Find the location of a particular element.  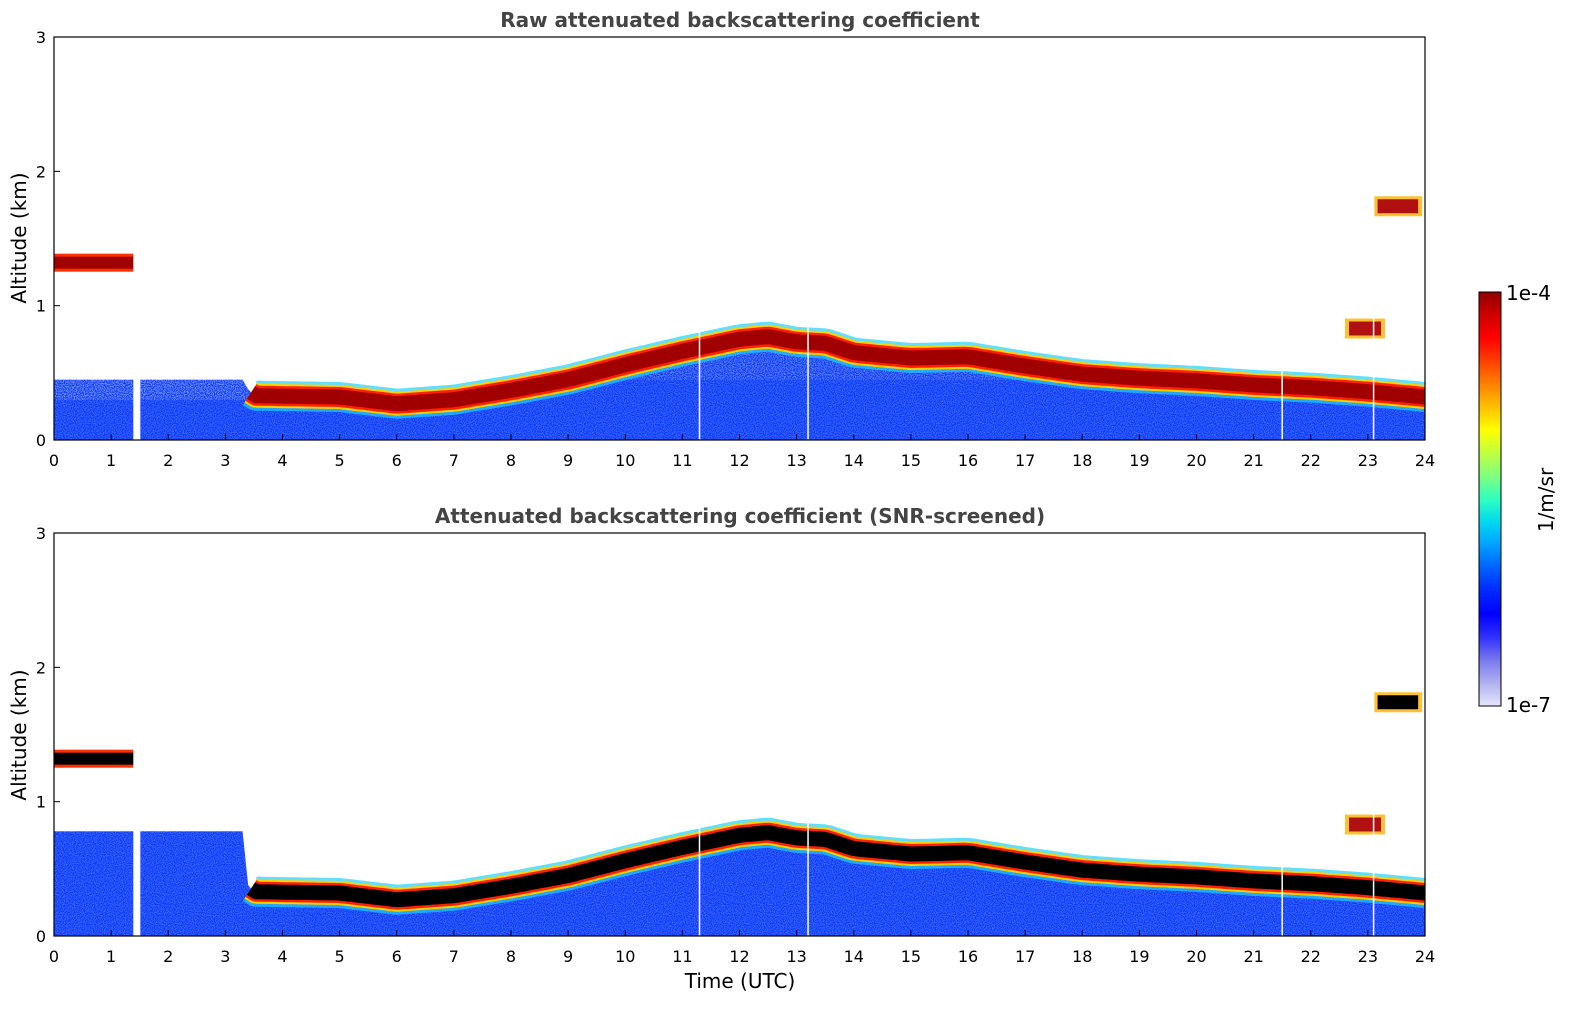

panel-screened-y-label: Altitude (km) is located at coordinates (19, 734).